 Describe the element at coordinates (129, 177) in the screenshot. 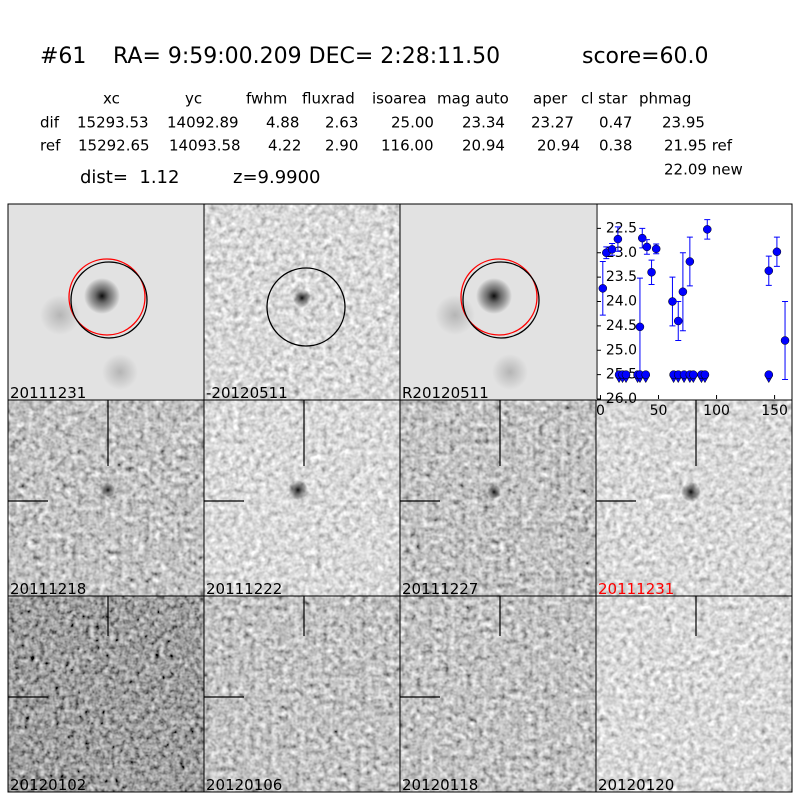

I see `distance: dist= 1.12` at that location.